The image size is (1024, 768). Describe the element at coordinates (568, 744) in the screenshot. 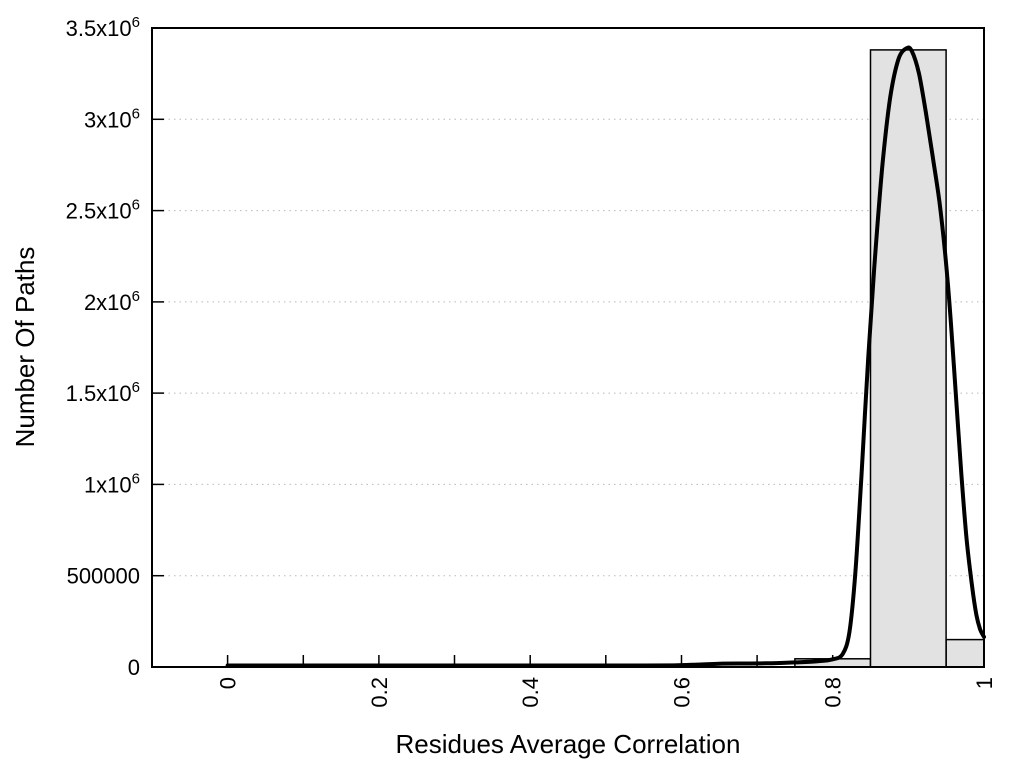

I see `x-axis-title: Residues Average Correlation` at that location.